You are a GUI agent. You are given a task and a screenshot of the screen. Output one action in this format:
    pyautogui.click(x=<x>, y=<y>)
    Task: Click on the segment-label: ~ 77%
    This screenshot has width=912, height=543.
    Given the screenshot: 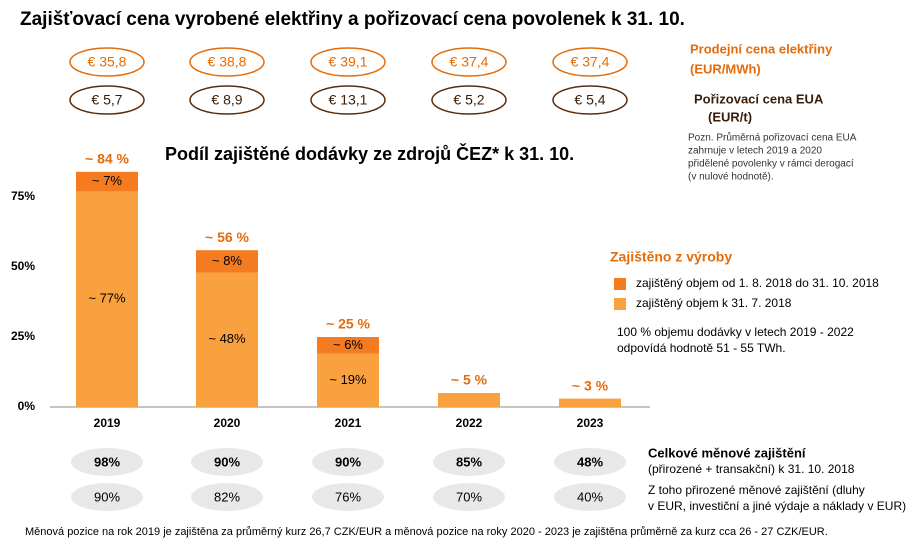 What is the action you would take?
    pyautogui.click(x=107, y=298)
    